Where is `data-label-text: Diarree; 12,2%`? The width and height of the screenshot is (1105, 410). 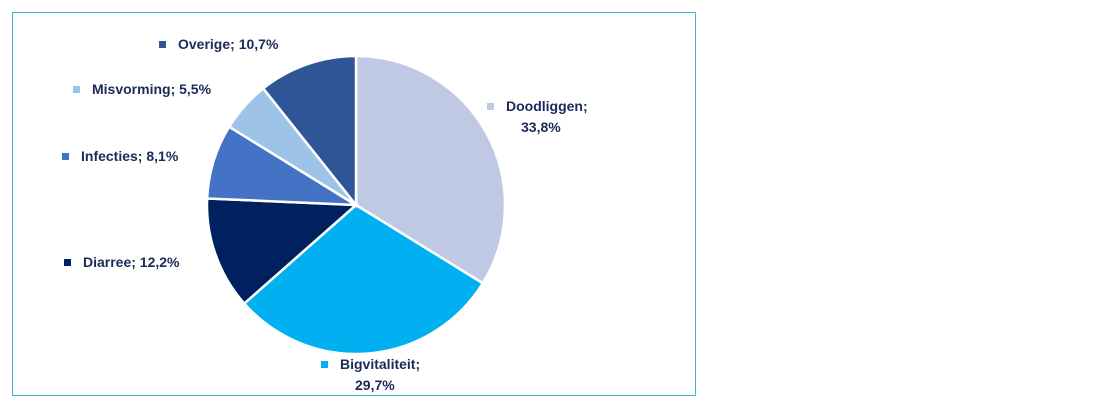 data-label-text: Diarree; 12,2% is located at coordinates (131, 262).